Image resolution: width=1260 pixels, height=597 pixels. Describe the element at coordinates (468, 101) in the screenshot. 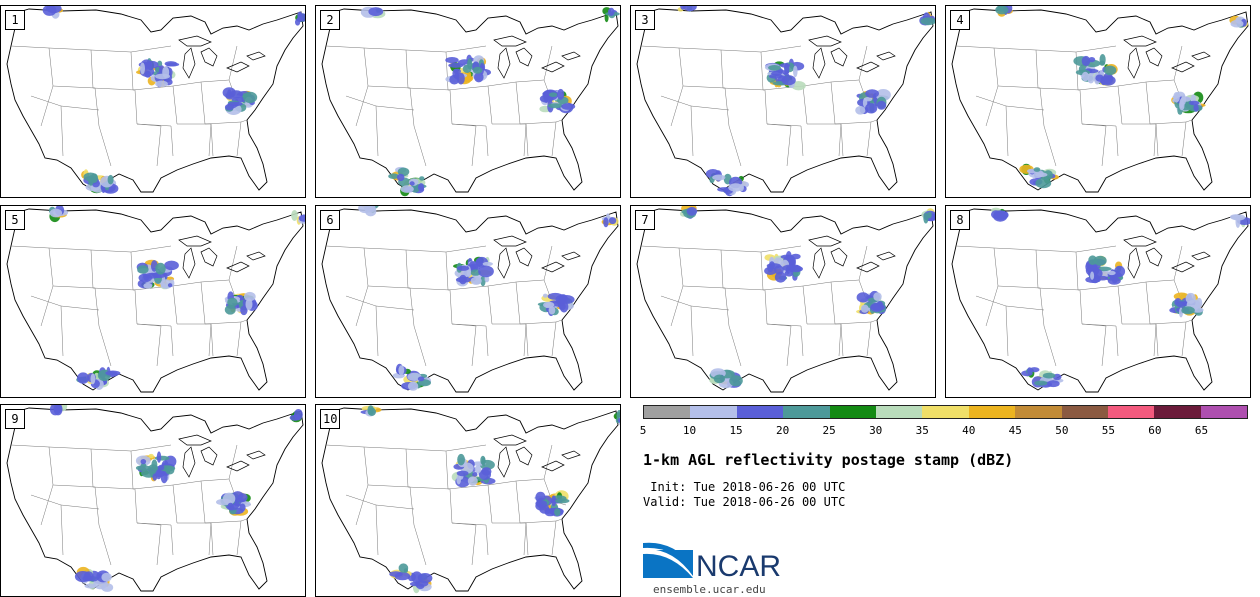

I see `map-panel-2: 2` at that location.